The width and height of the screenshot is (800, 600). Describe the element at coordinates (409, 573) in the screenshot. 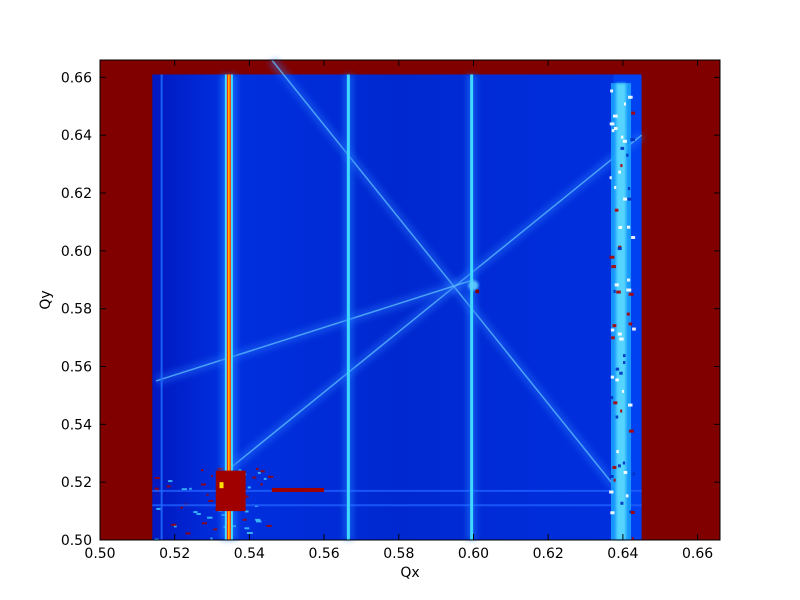

I see `x-axis-label: Qx` at that location.